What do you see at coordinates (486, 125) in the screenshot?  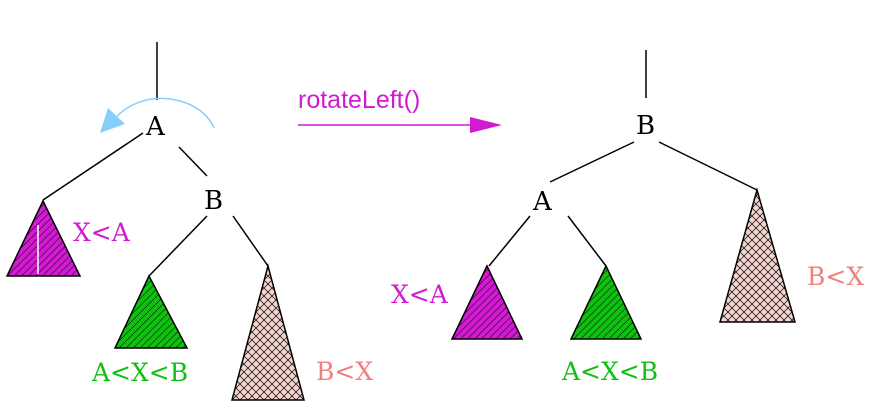 I see `operation-arrowhead` at bounding box center [486, 125].